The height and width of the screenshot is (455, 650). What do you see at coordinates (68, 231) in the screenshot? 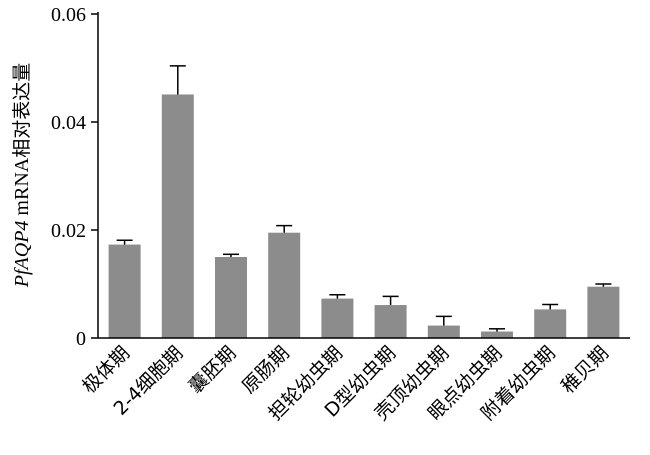
I see `y-tick-label: 0.02` at bounding box center [68, 231].